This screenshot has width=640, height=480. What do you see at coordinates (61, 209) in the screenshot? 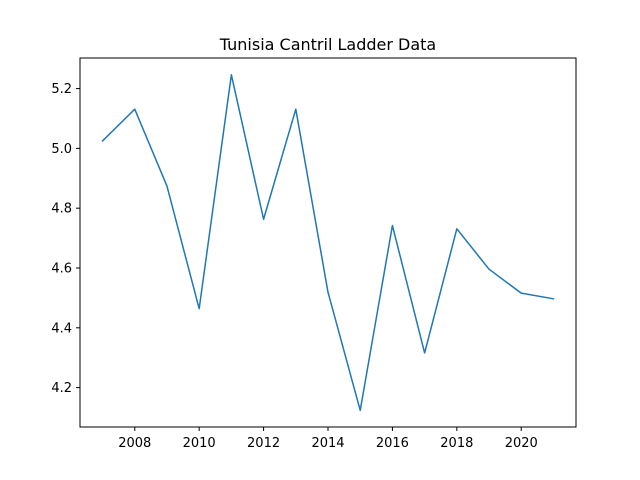
I see `y-tick-label: 4.8` at bounding box center [61, 209].